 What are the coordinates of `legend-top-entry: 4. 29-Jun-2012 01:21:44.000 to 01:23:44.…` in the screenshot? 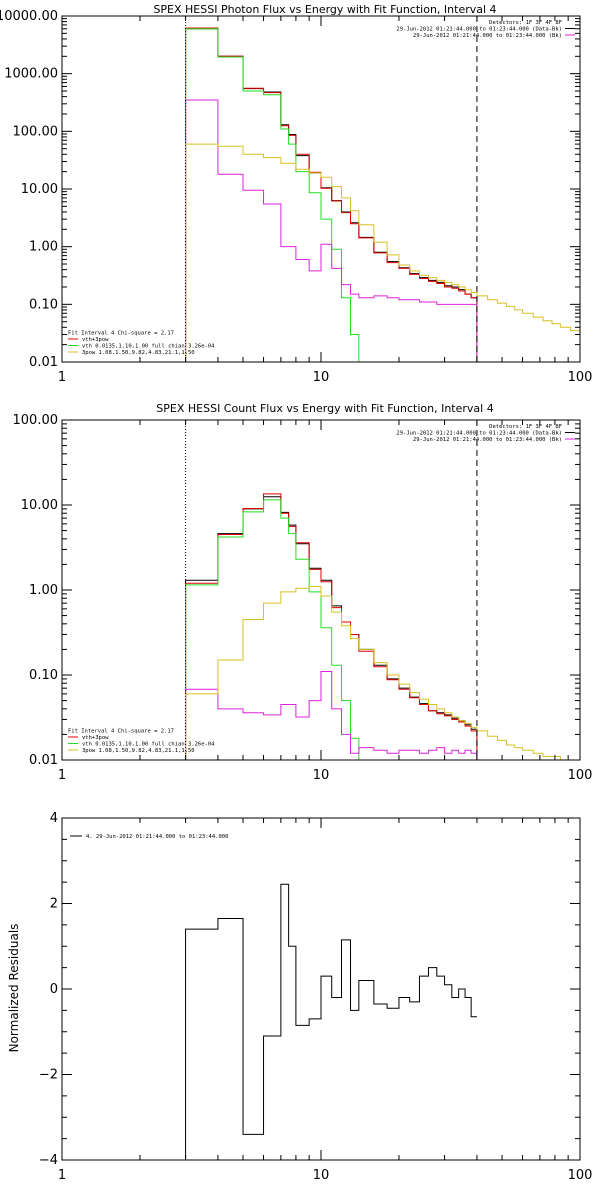 It's located at (157, 837).